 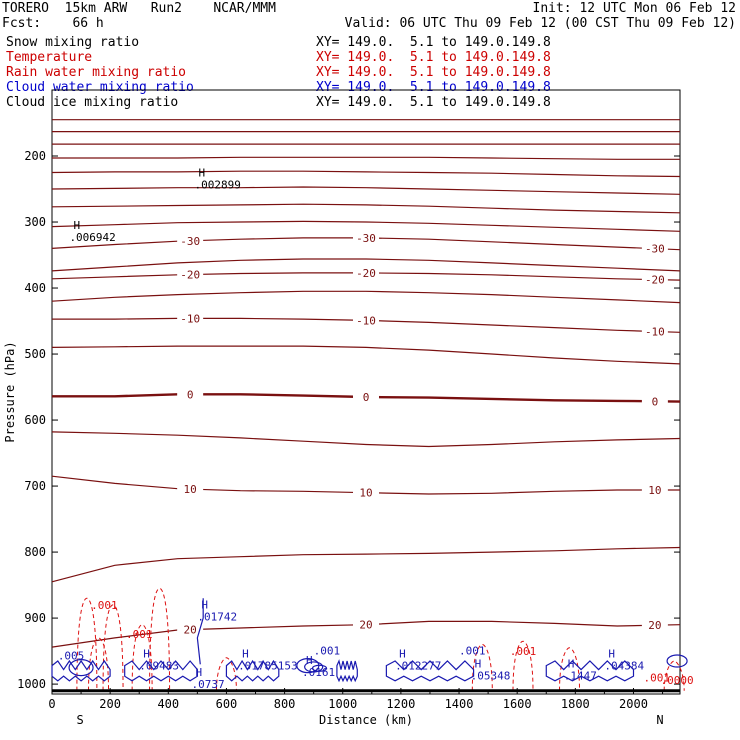 I want to click on max-value-4: .01785153, so click(x=268, y=666).